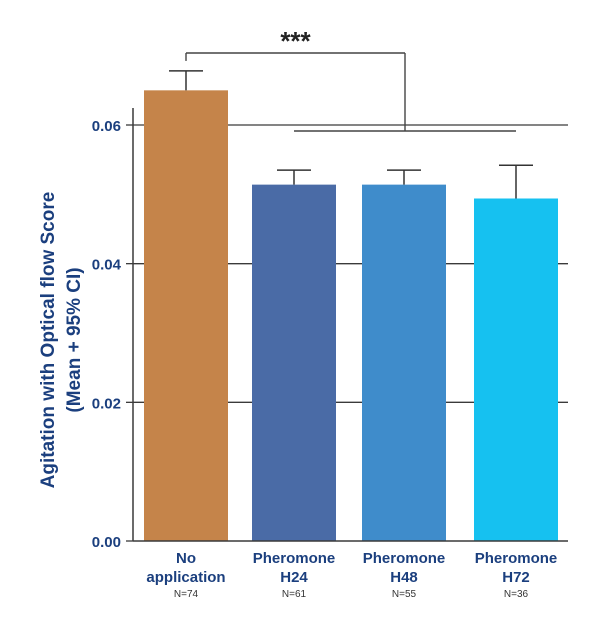 This screenshot has width=602, height=632. I want to click on category-label-line2: H72, so click(516, 577).